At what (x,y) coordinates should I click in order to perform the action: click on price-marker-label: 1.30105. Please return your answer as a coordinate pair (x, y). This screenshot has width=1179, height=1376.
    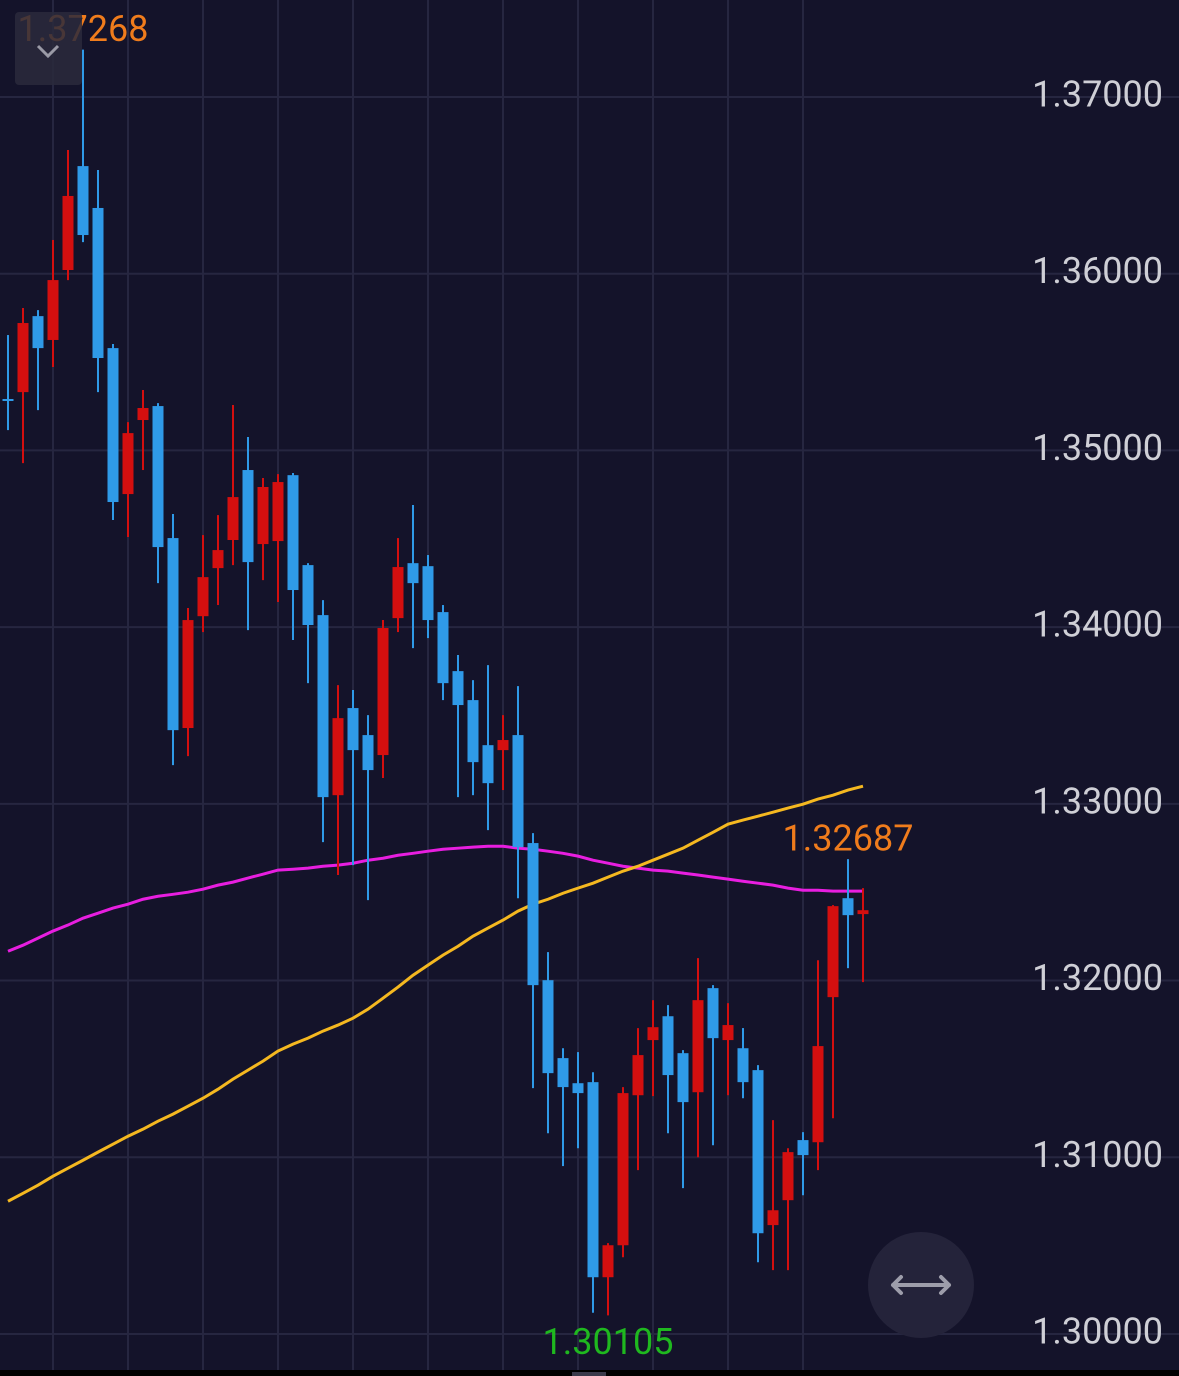
    Looking at the image, I should click on (608, 1342).